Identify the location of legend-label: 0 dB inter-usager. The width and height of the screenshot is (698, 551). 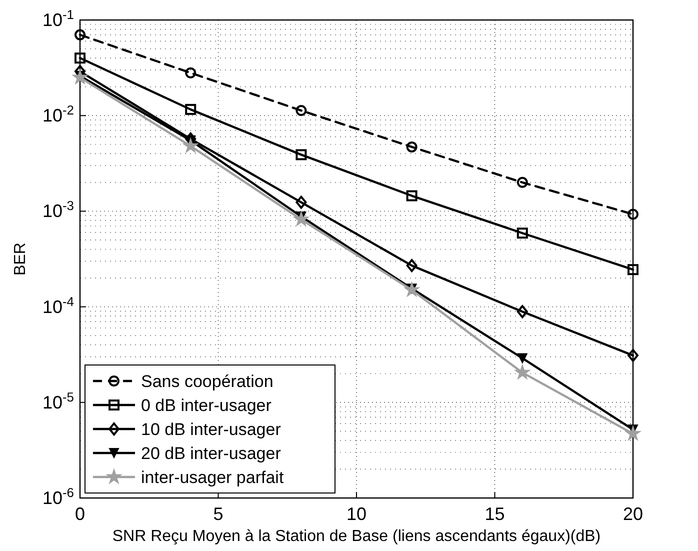
(206, 405).